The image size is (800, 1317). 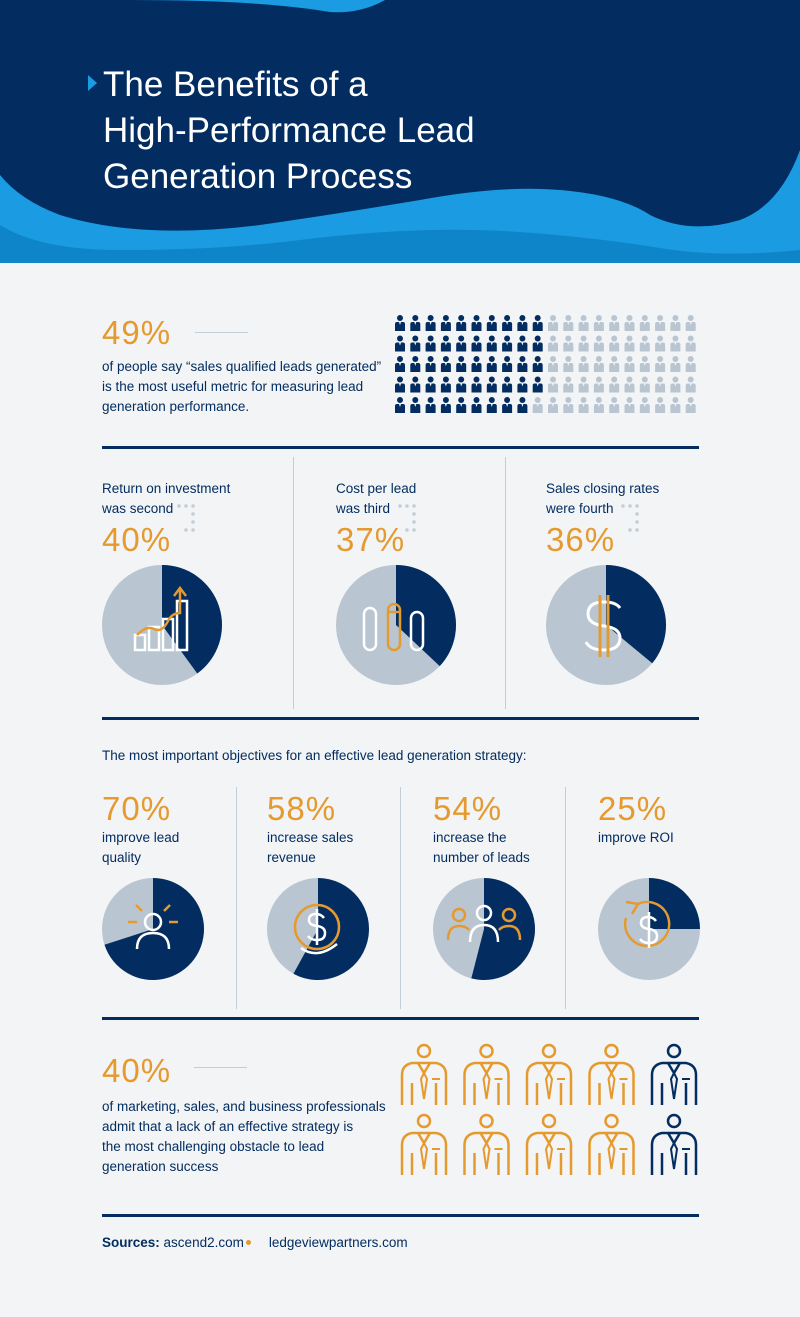 What do you see at coordinates (317, 929) in the screenshot?
I see `dollar-coin-icon` at bounding box center [317, 929].